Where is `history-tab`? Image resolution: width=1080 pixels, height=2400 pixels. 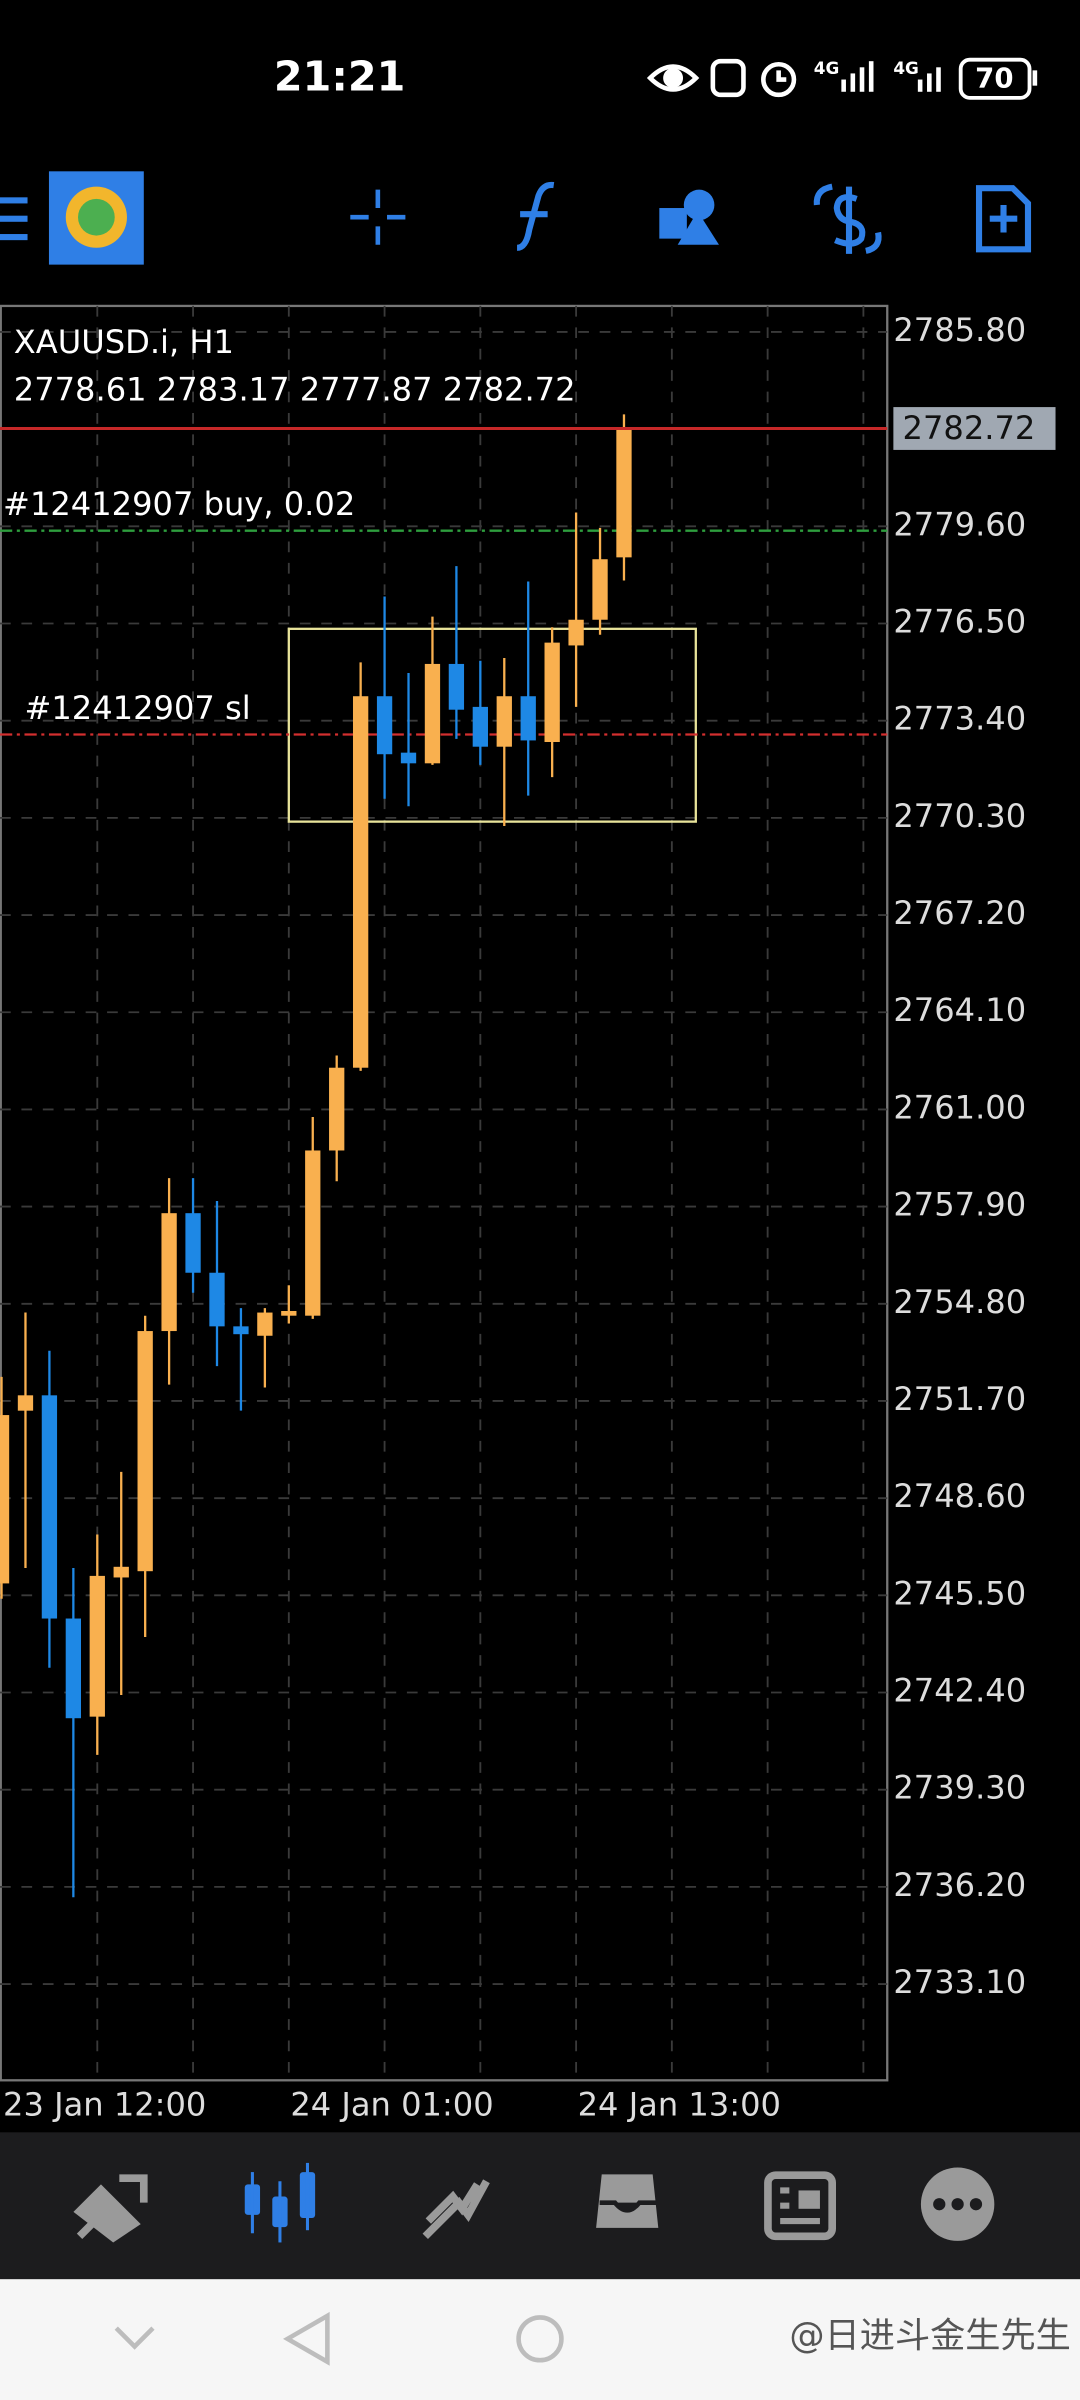
history-tab is located at coordinates (627, 2201).